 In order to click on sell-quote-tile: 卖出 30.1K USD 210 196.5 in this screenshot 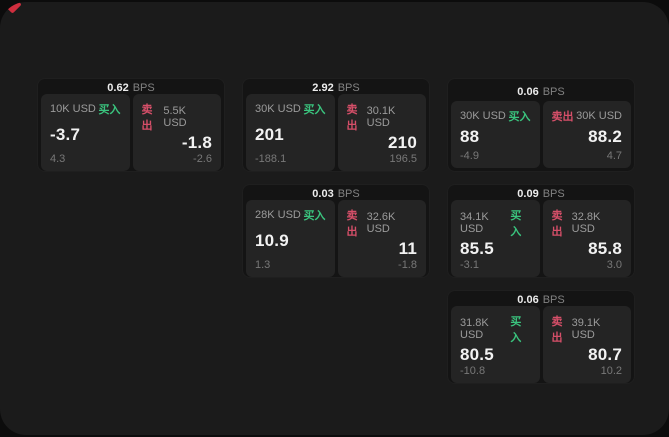, I will do `click(381, 132)`.